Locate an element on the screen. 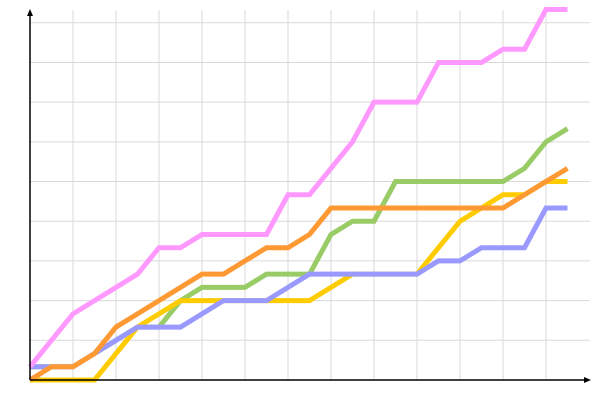 This screenshot has height=400, width=600. y-axis-arrow-icon is located at coordinates (30, 12).